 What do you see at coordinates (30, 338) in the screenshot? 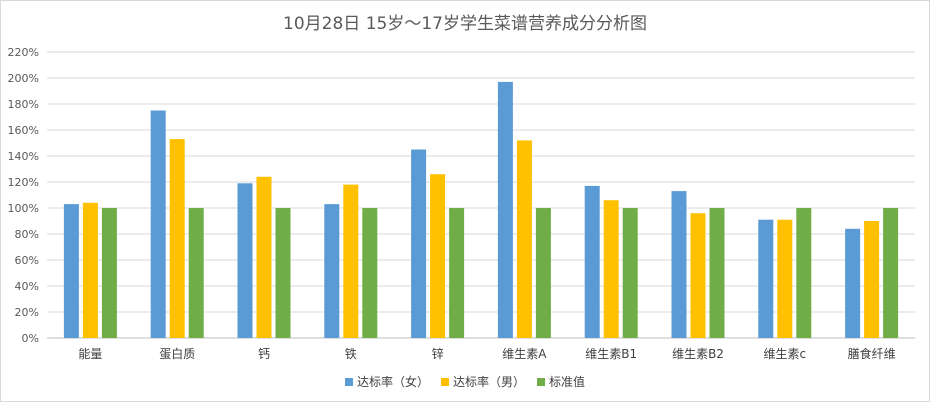
I see `y-tick-label: 0%` at bounding box center [30, 338].